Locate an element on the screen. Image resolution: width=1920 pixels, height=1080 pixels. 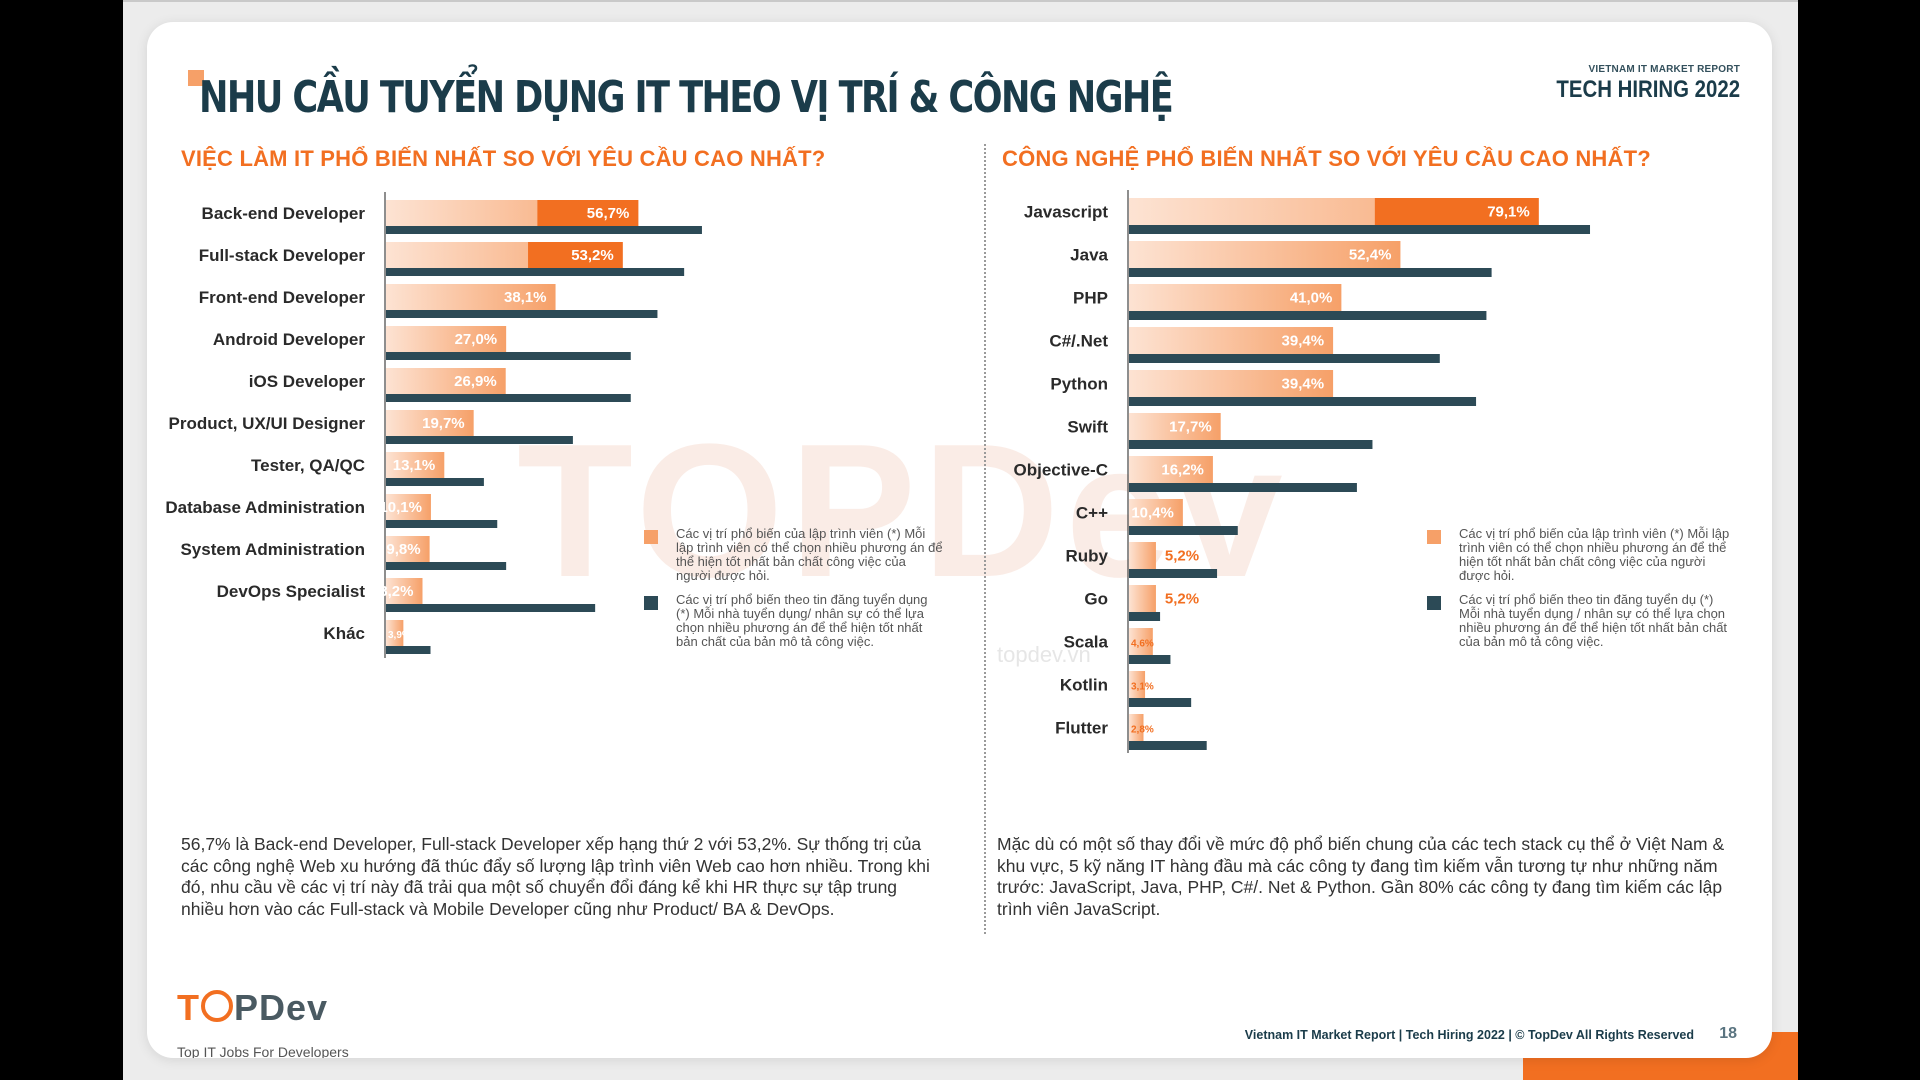
report-label: VIETNAM IT MARKET REPORT is located at coordinates (1664, 69).